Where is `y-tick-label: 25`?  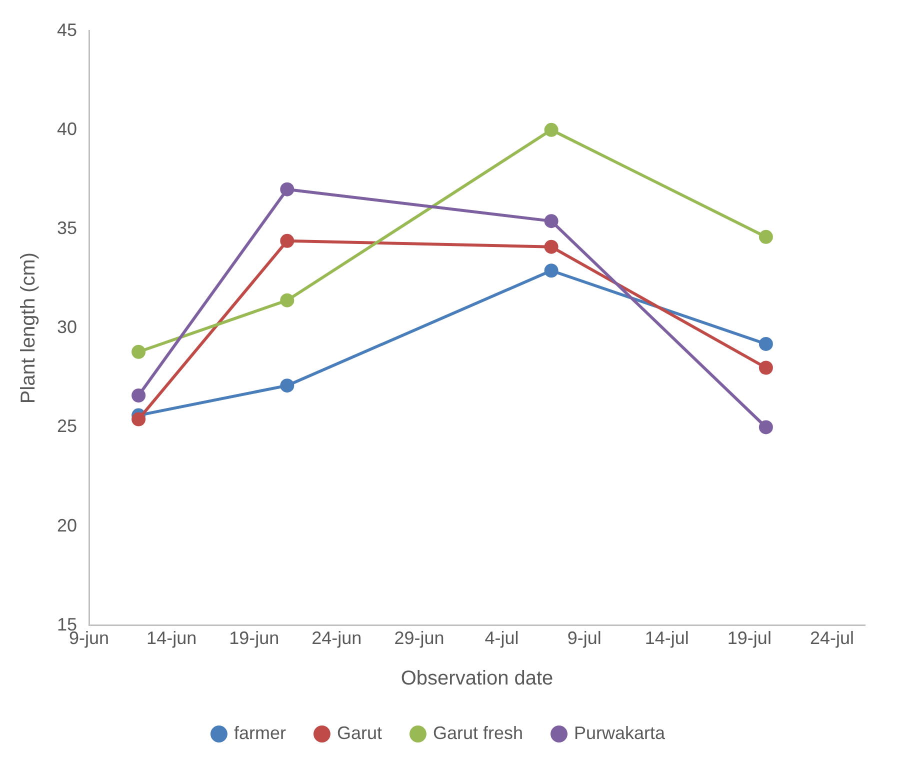 y-tick-label: 25 is located at coordinates (67, 426).